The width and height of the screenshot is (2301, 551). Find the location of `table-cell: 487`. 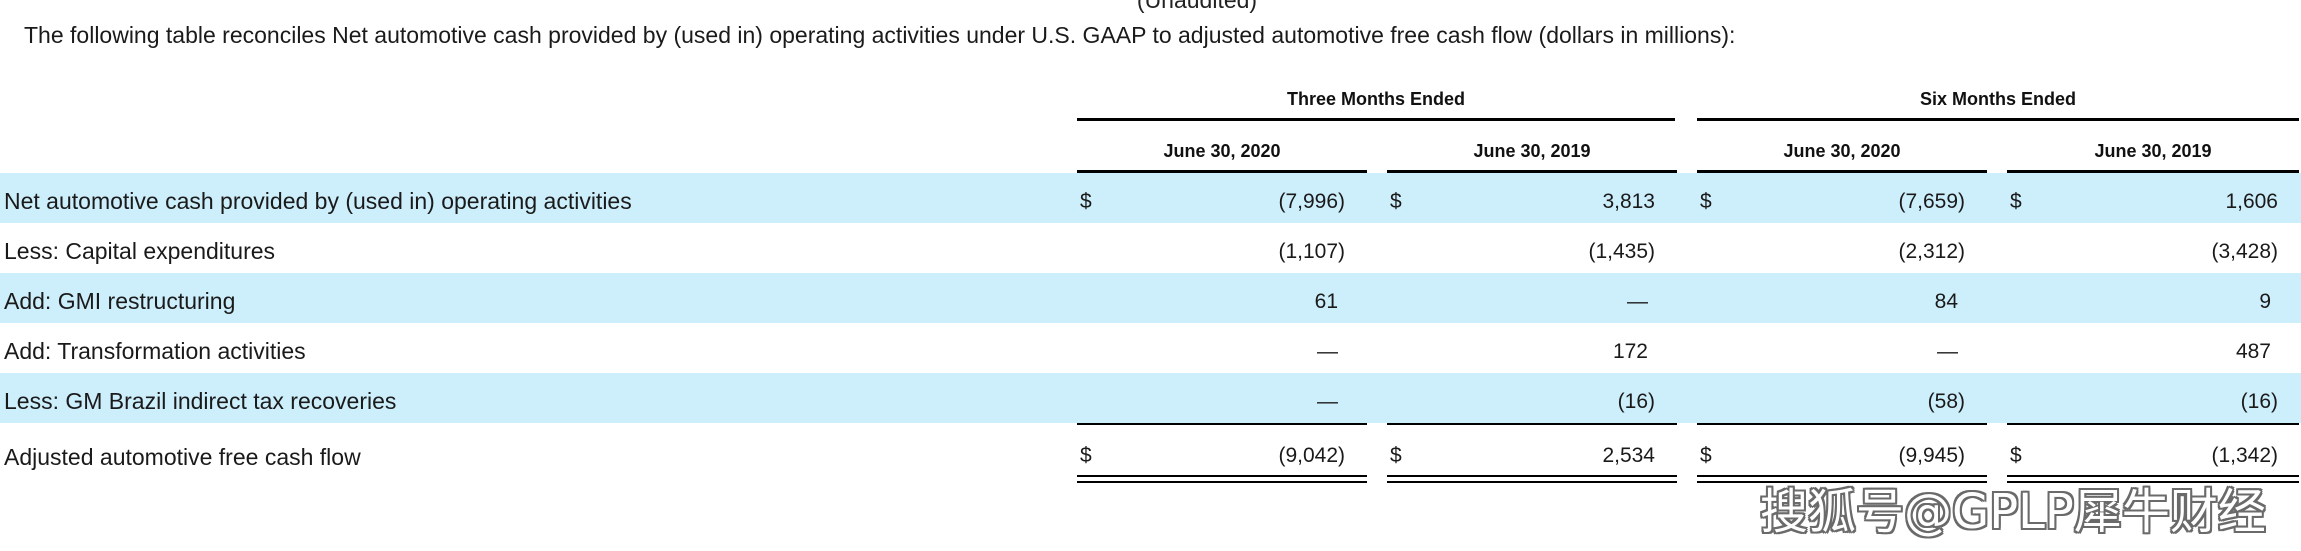

table-cell: 487 is located at coordinates (2253, 351).